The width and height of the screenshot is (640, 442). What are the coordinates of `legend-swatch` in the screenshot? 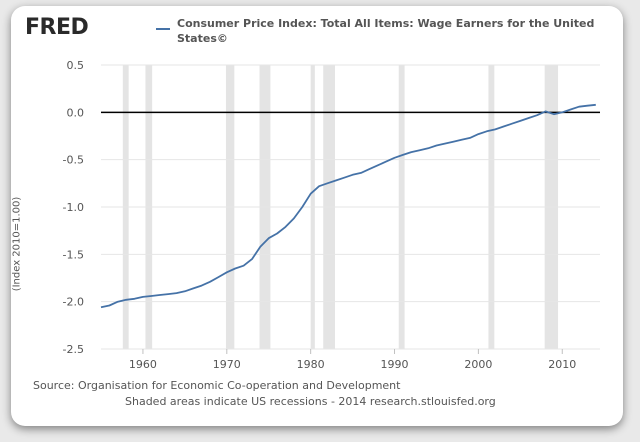 It's located at (163, 29).